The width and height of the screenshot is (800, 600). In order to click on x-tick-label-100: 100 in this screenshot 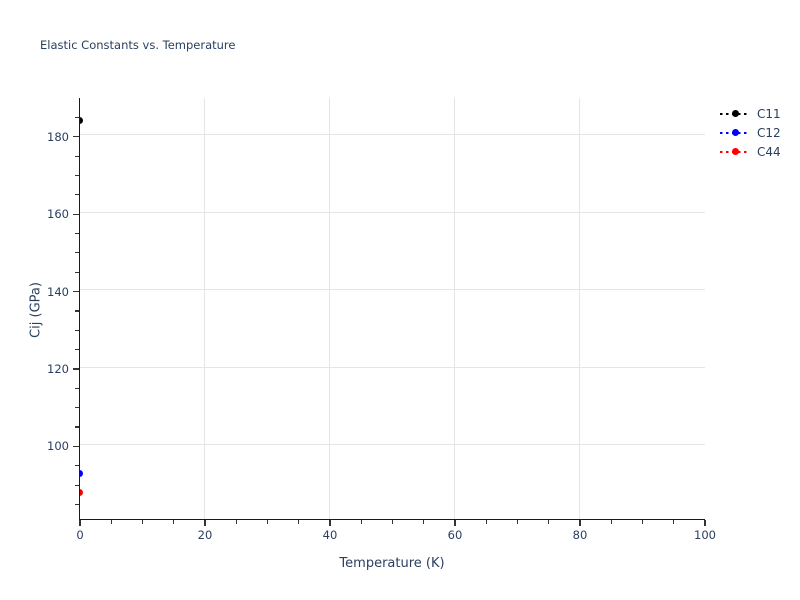, I will do `click(705, 535)`.